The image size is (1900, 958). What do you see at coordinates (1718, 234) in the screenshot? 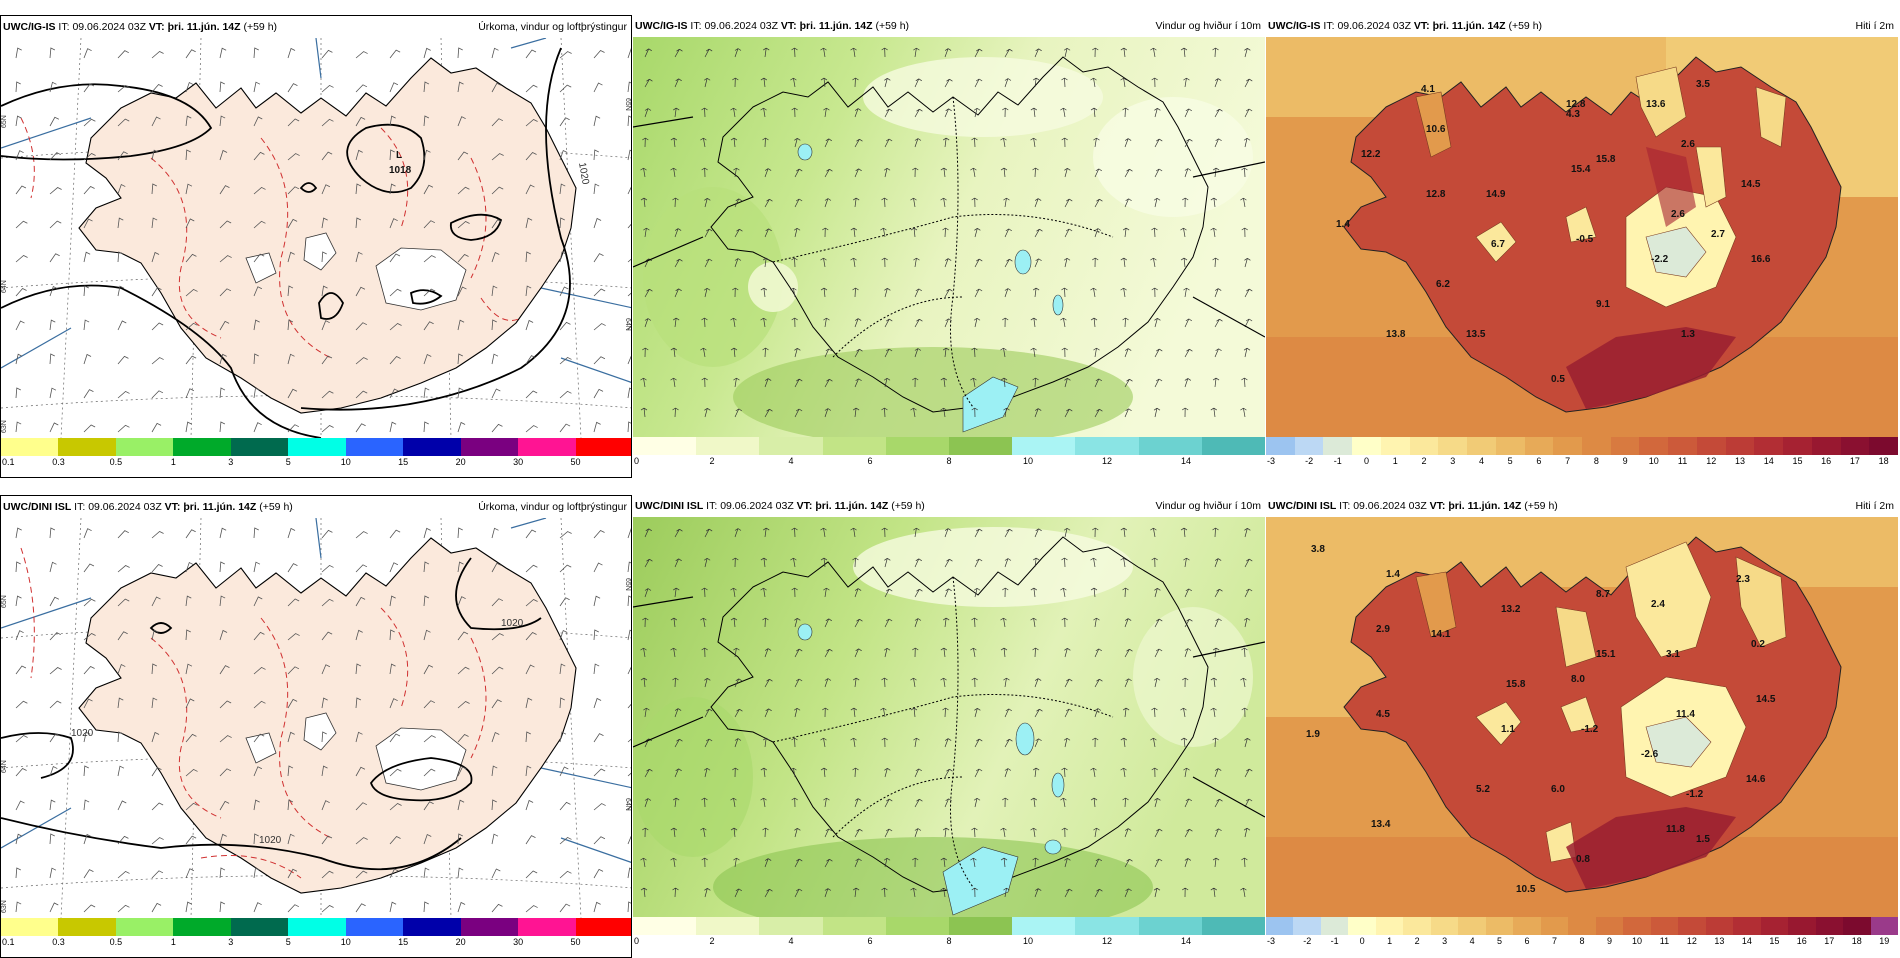
I see `temp-label: 2.7` at bounding box center [1718, 234].